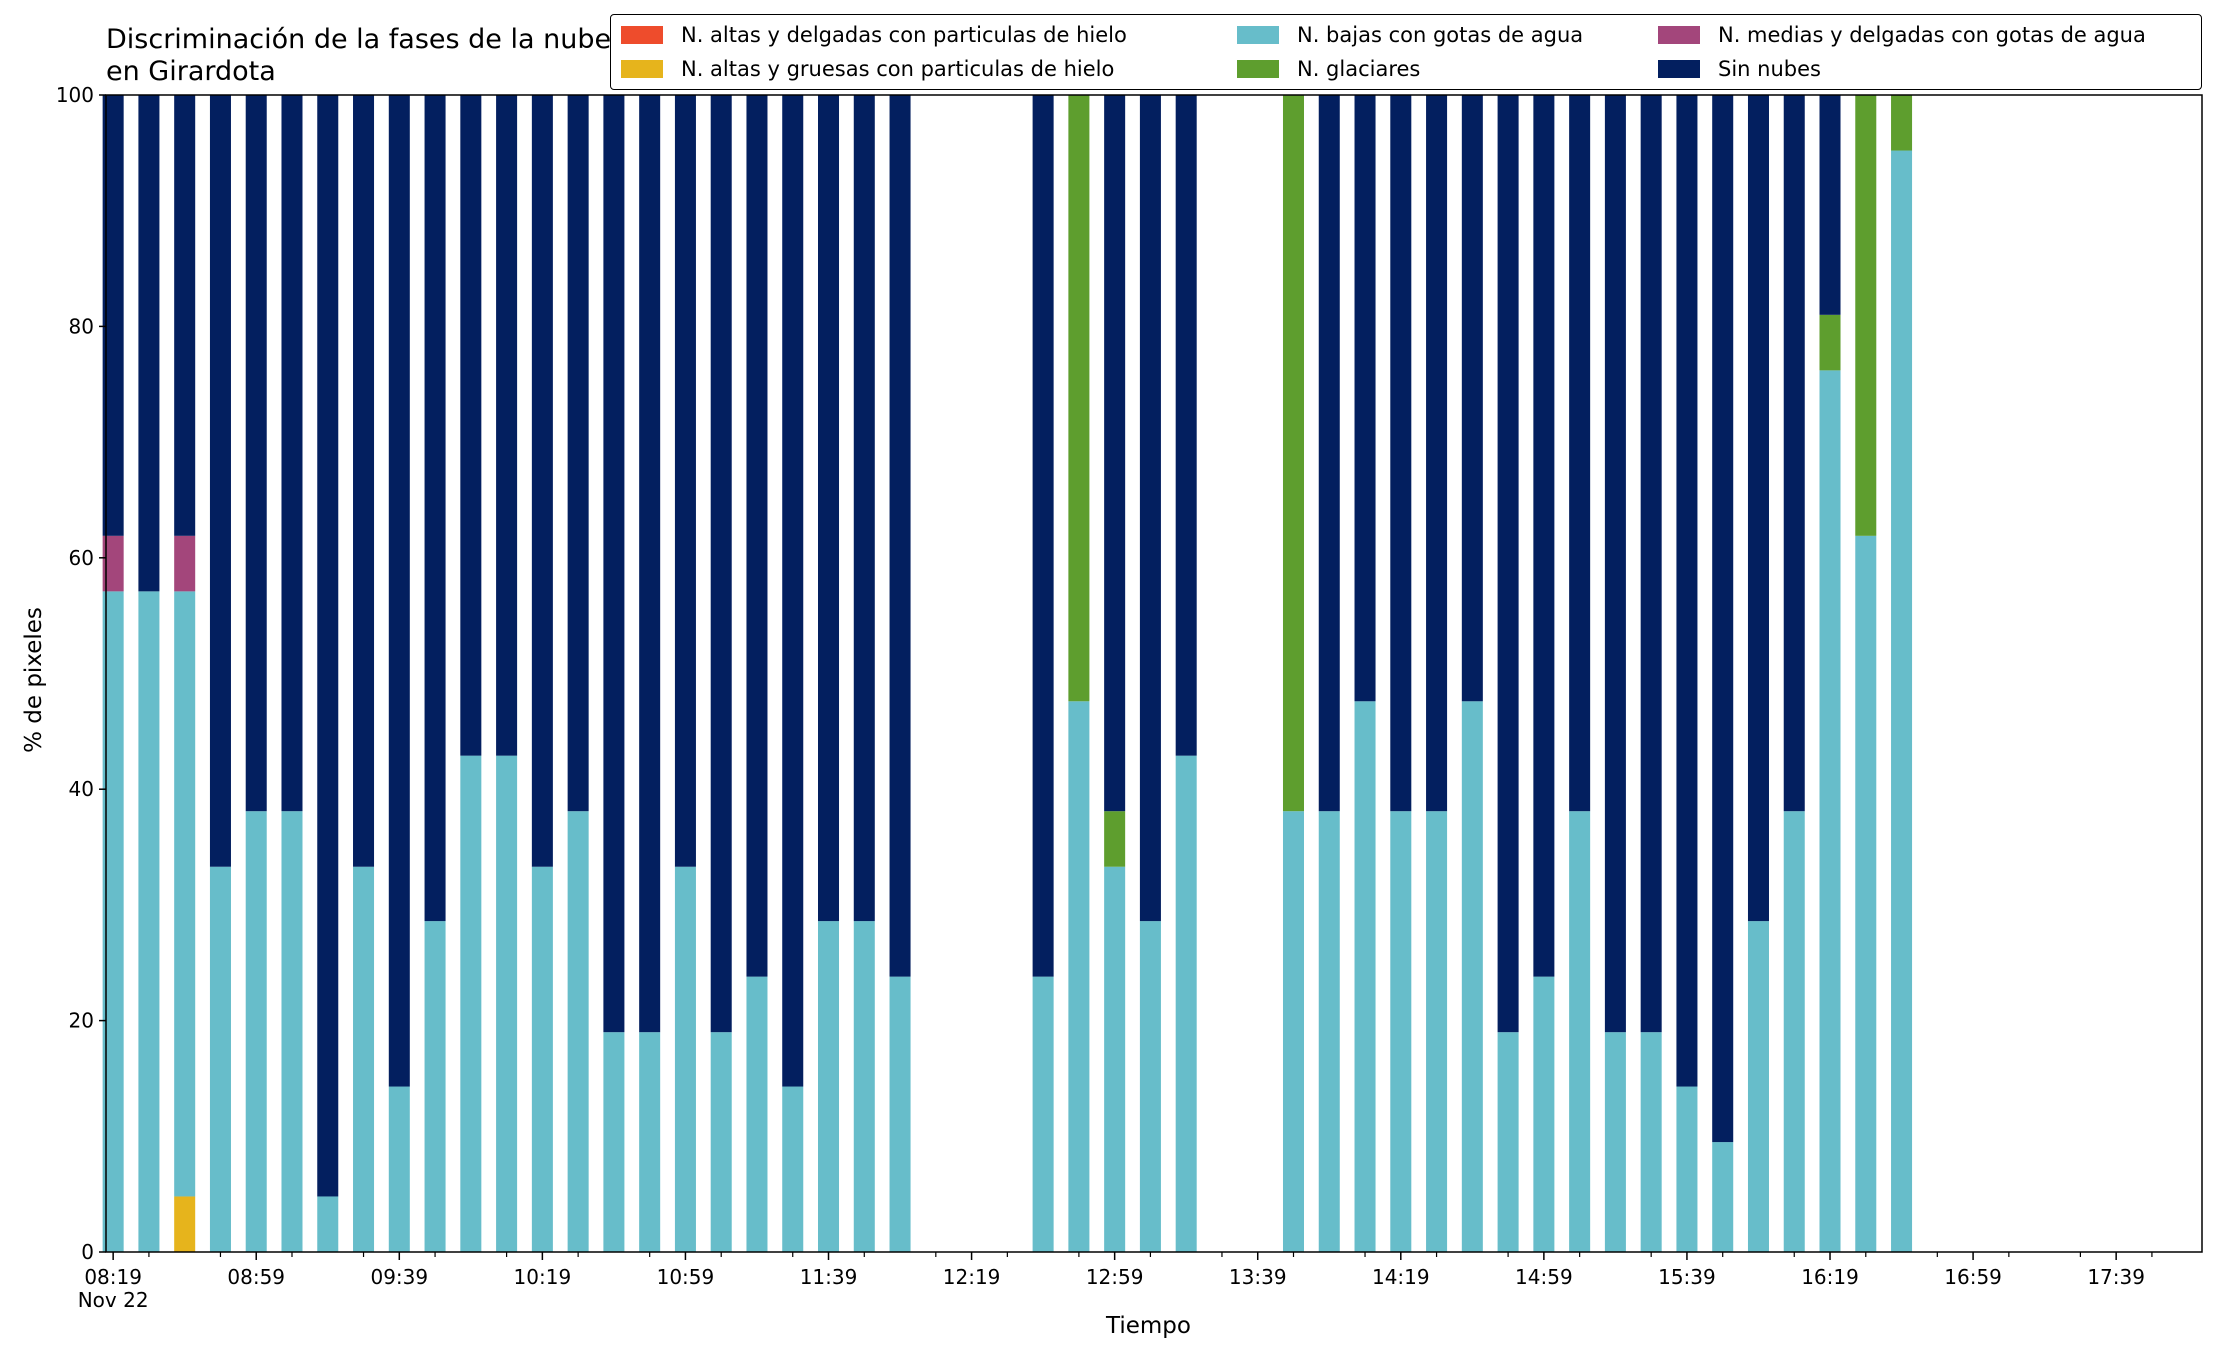 This screenshot has width=2216, height=1355. I want to click on x-tick-label: 11:39, so click(829, 1277).